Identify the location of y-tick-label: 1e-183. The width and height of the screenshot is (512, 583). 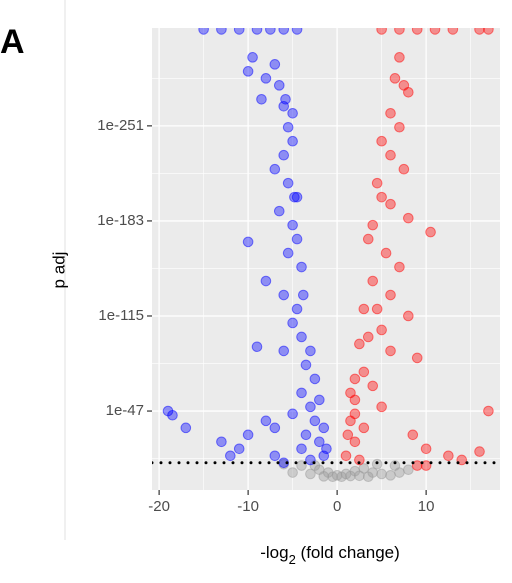
(120, 220).